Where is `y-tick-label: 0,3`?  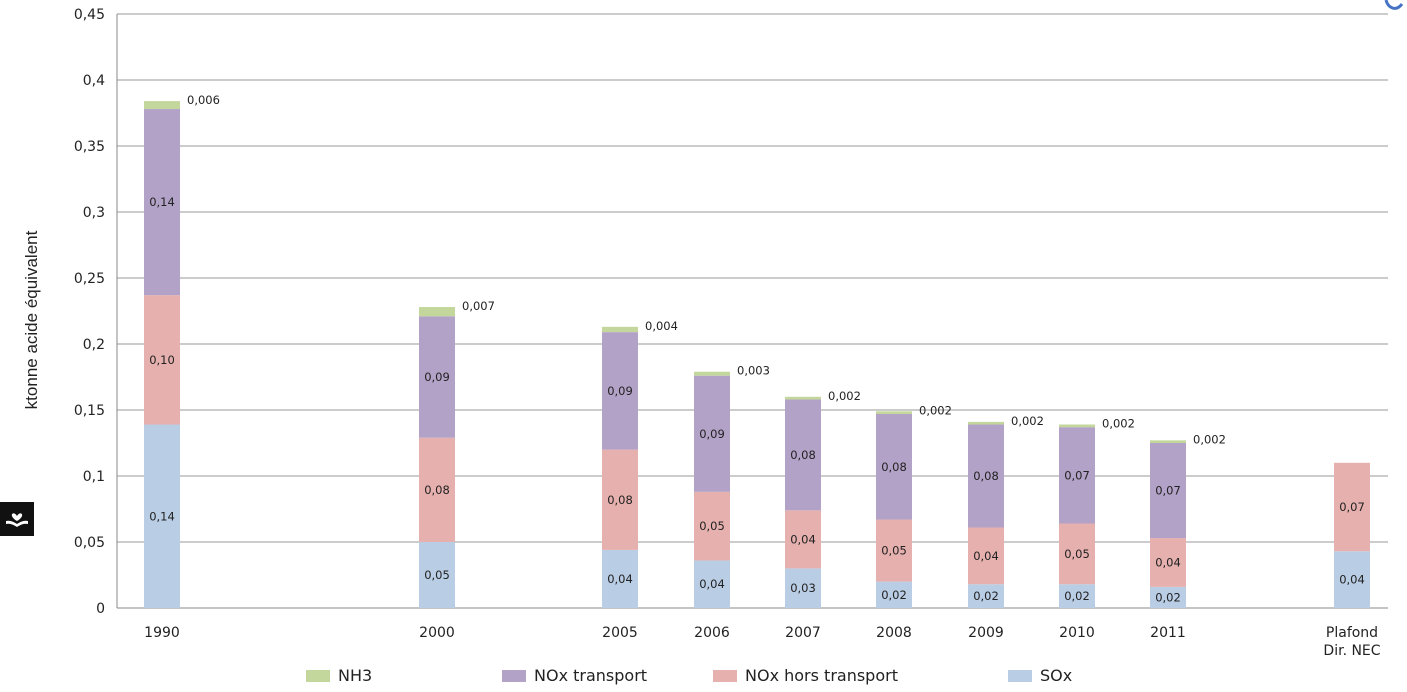 y-tick-label: 0,3 is located at coordinates (94, 213).